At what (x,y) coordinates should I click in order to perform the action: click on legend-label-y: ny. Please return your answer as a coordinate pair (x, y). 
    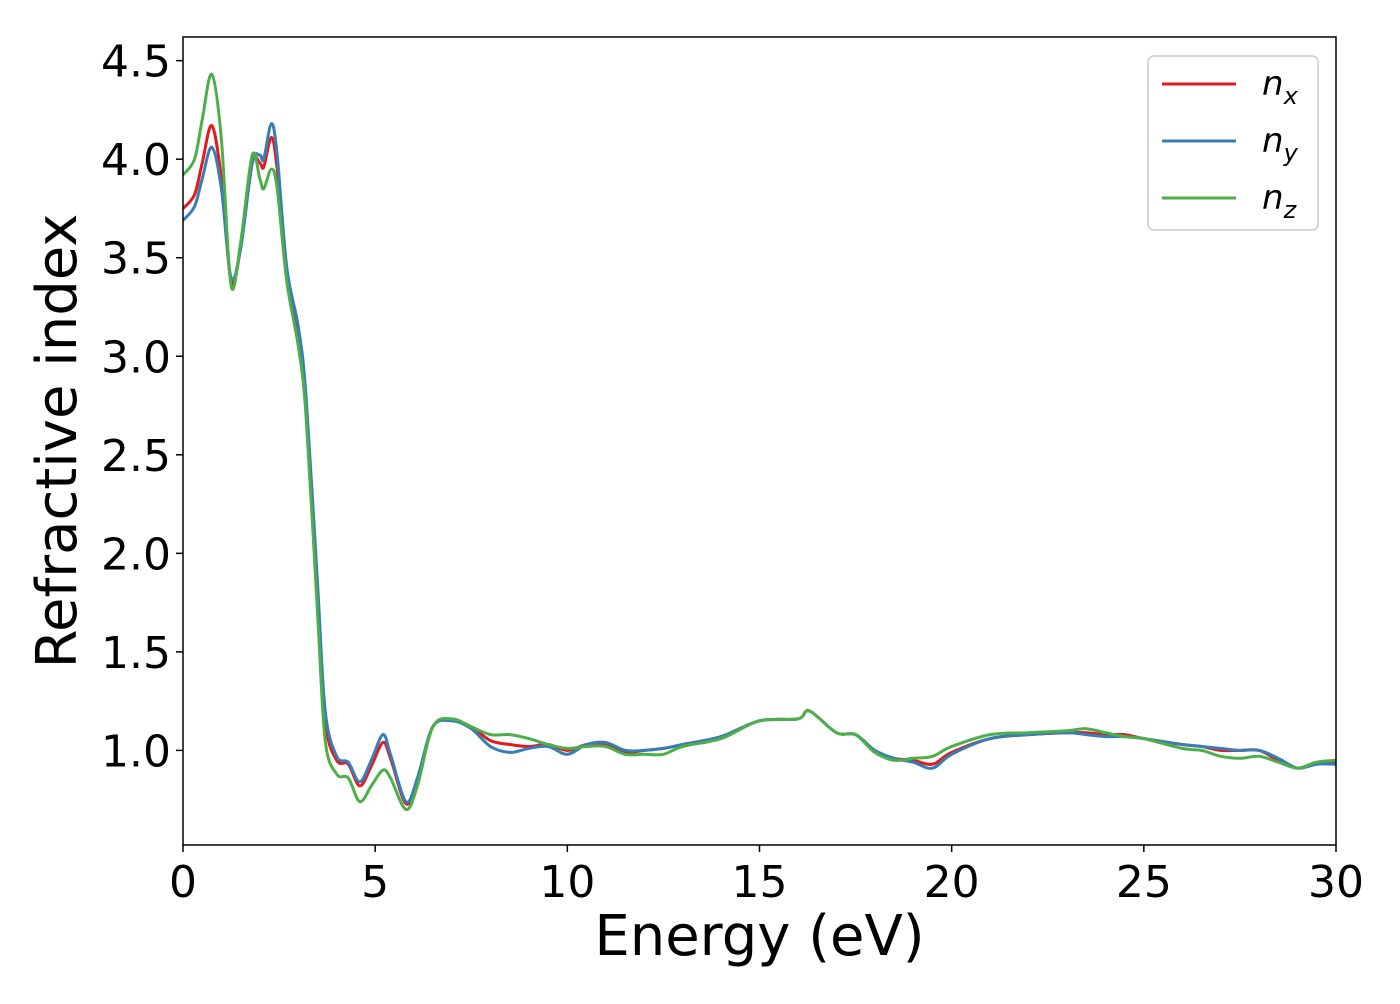
    Looking at the image, I should click on (1280, 144).